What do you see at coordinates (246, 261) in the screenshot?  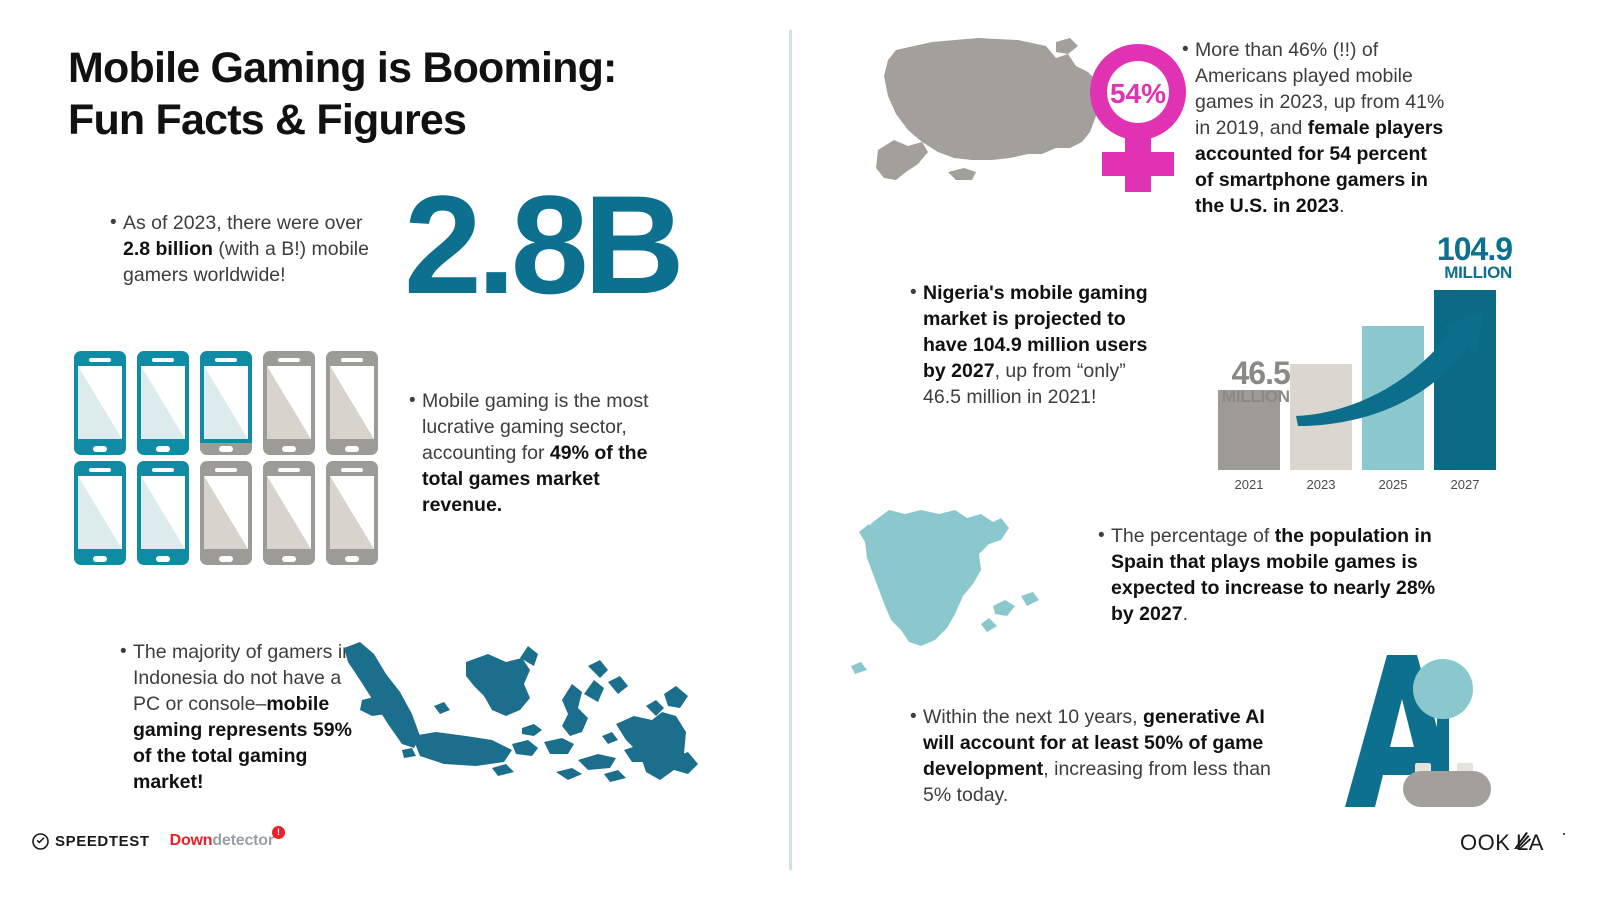 I see `fact-gamers-post: (with a B!) mobile gamers worldwide!` at bounding box center [246, 261].